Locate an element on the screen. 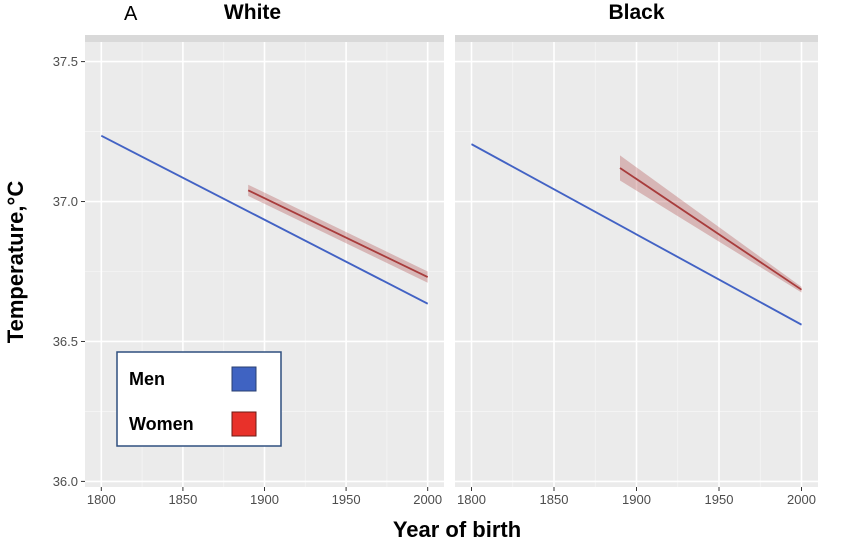  y-tick-label: 37.0 is located at coordinates (65, 201).